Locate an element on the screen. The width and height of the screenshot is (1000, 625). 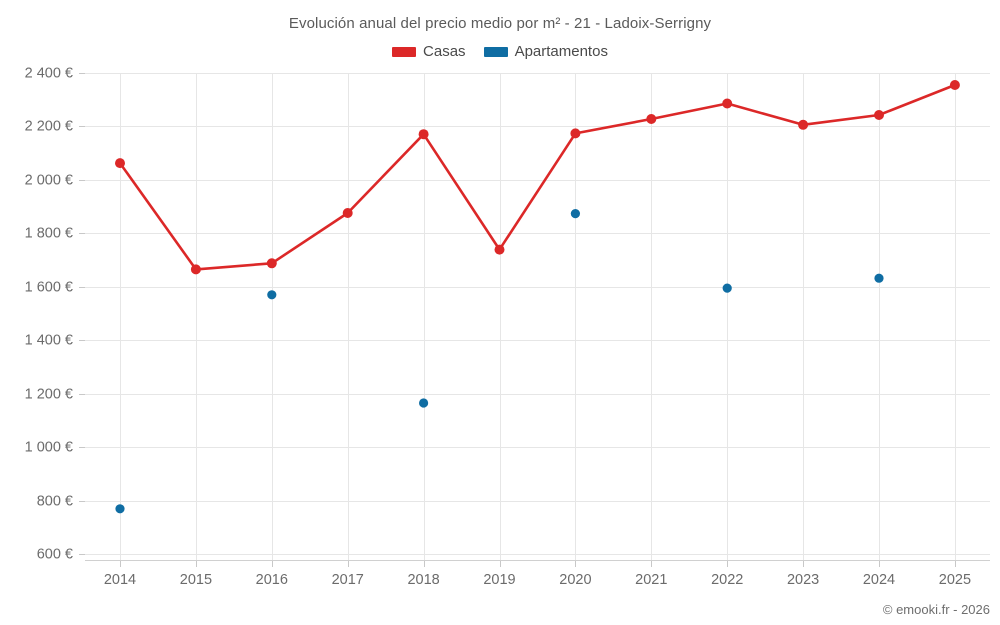
x-tick-label: 2023 is located at coordinates (803, 580).